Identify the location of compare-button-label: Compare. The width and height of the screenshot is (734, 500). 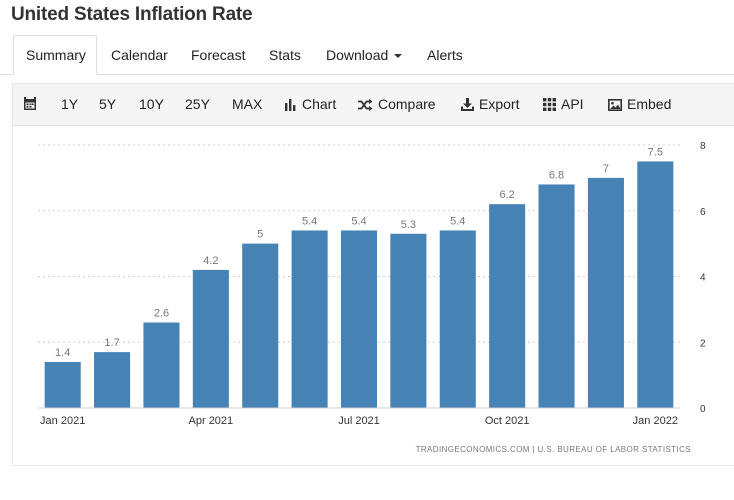
(407, 104).